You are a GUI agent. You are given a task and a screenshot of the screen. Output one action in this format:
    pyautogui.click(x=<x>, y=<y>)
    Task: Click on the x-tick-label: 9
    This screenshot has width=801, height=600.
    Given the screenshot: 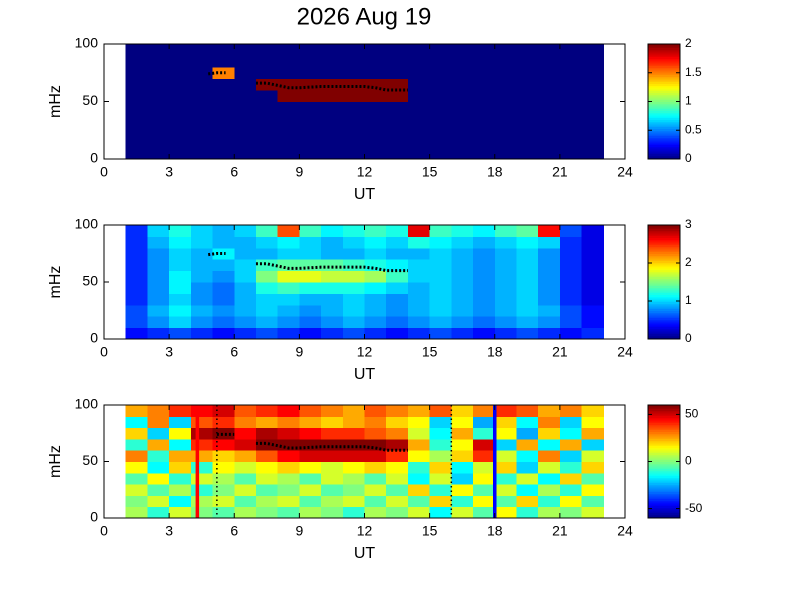 What is the action you would take?
    pyautogui.click(x=299, y=531)
    